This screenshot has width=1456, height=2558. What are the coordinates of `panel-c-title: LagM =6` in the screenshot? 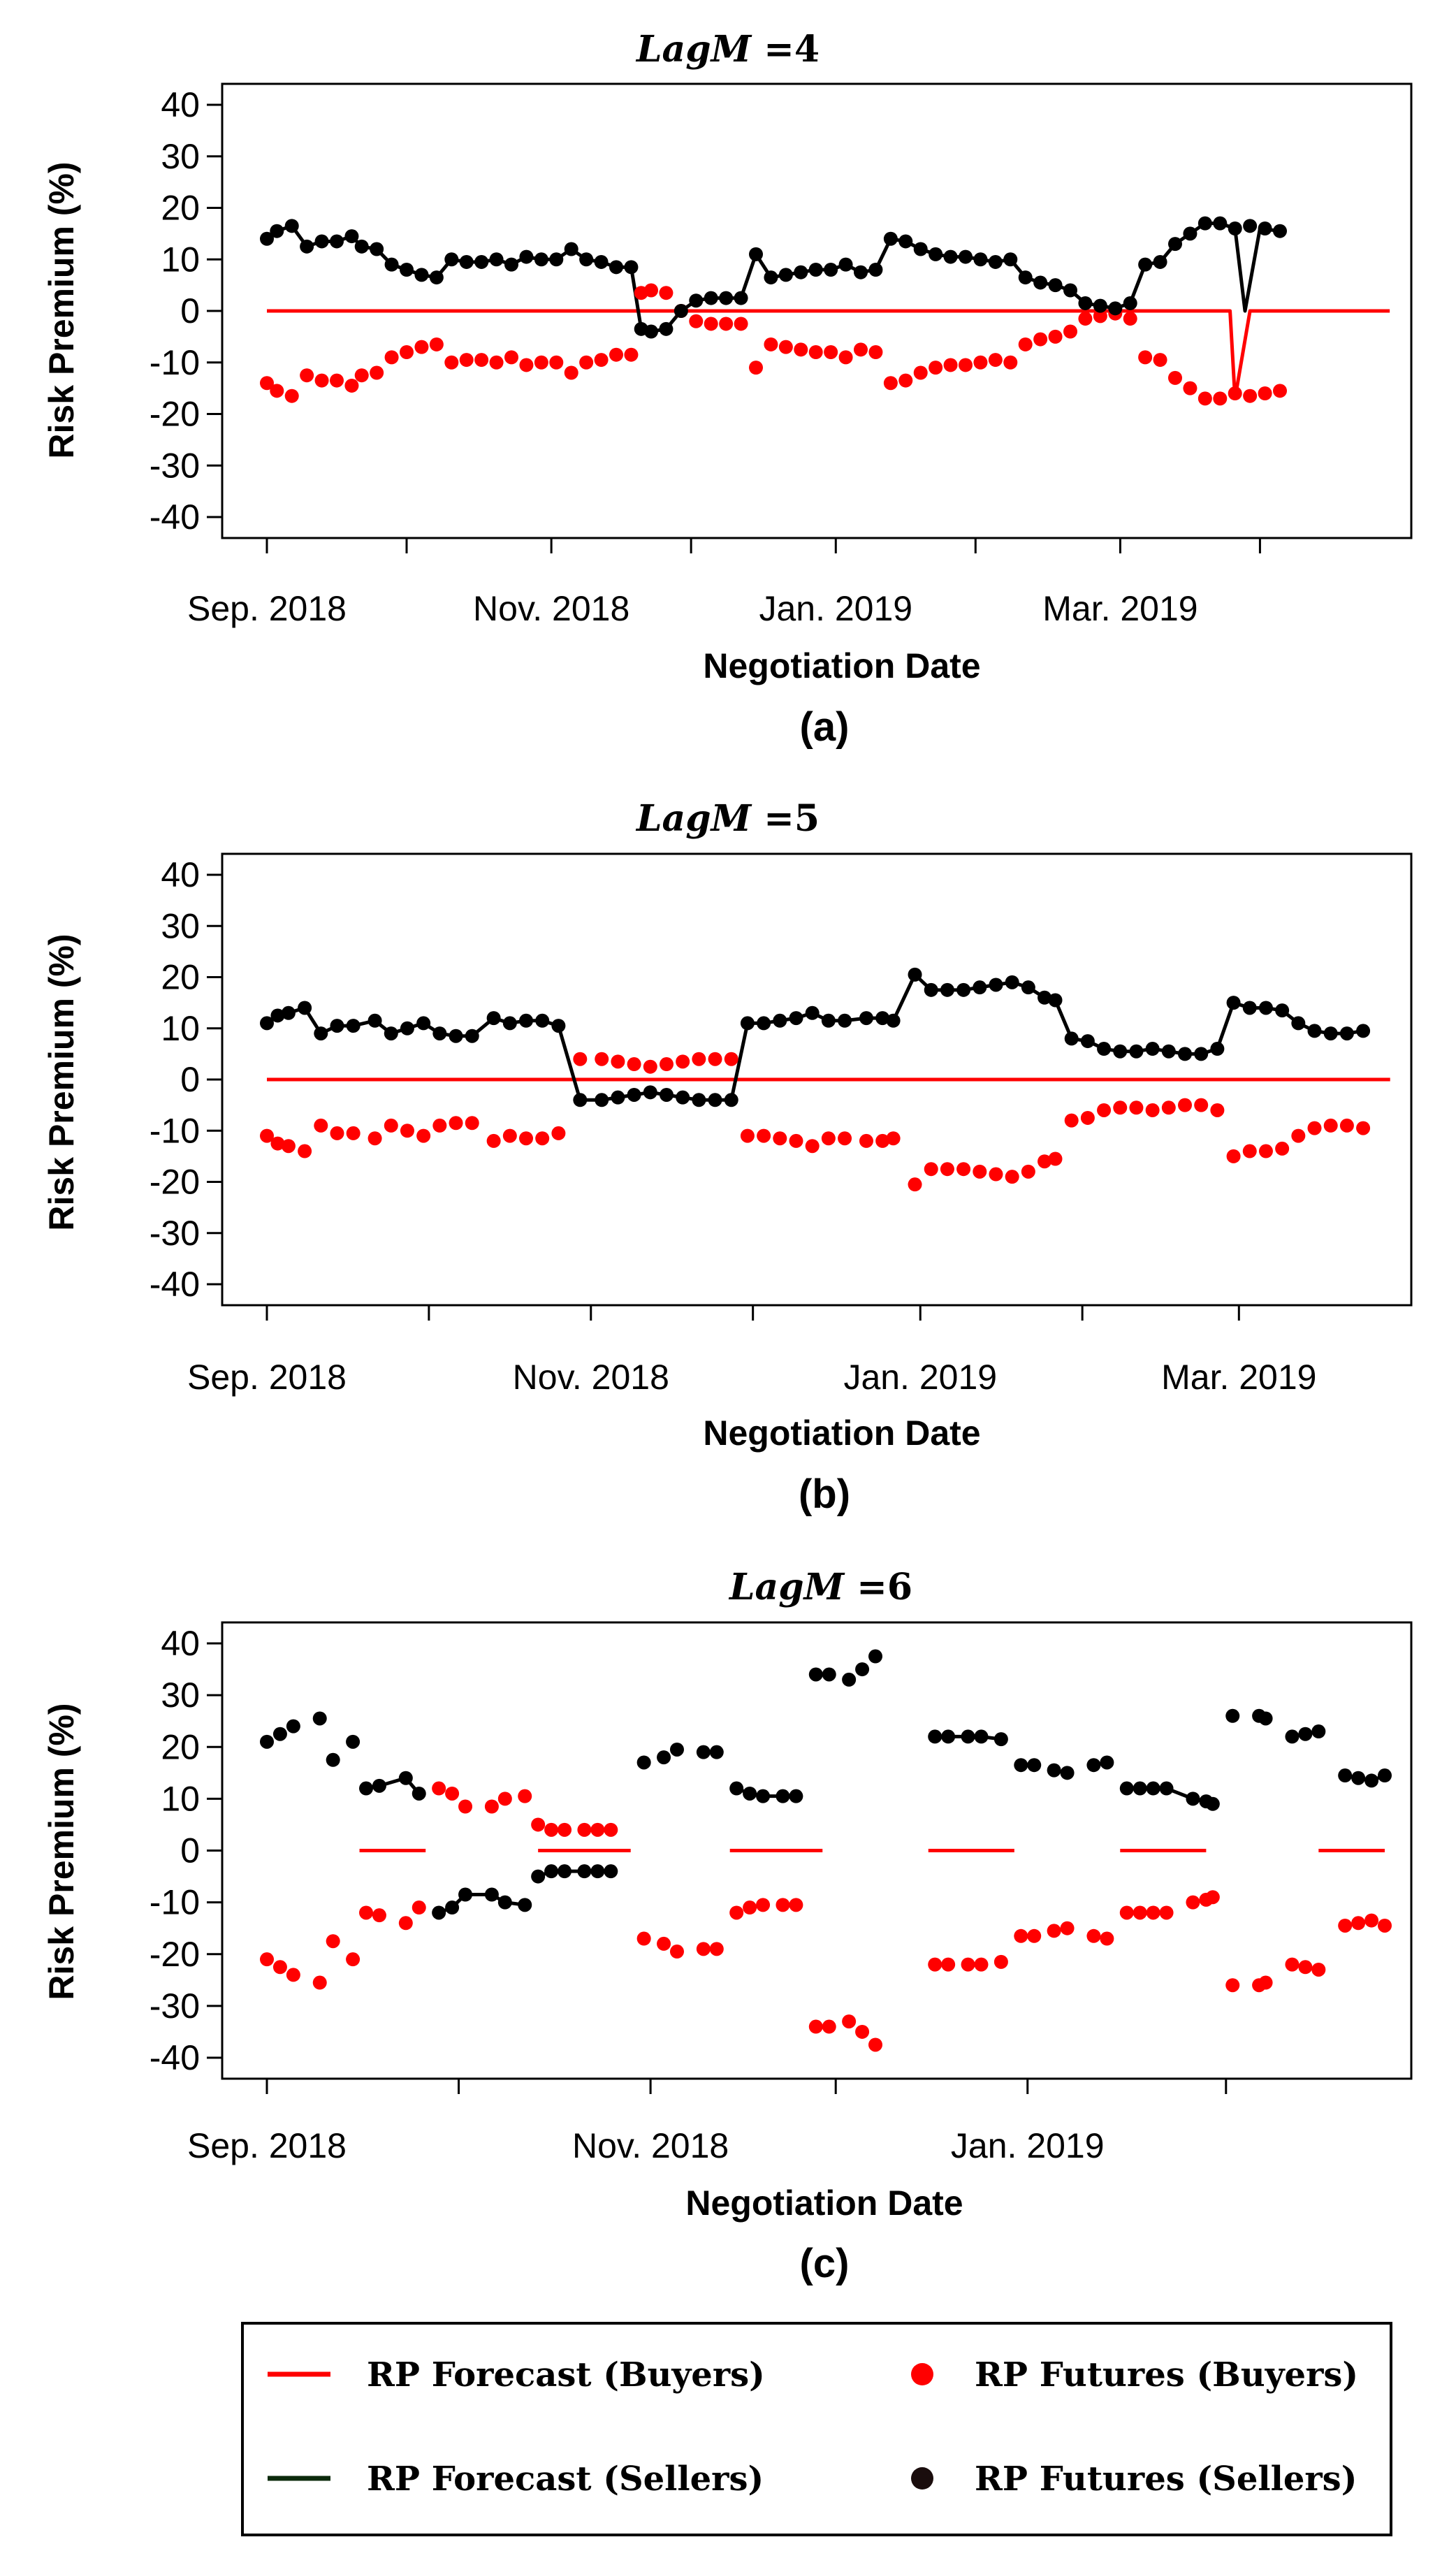 It's located at (820, 1587).